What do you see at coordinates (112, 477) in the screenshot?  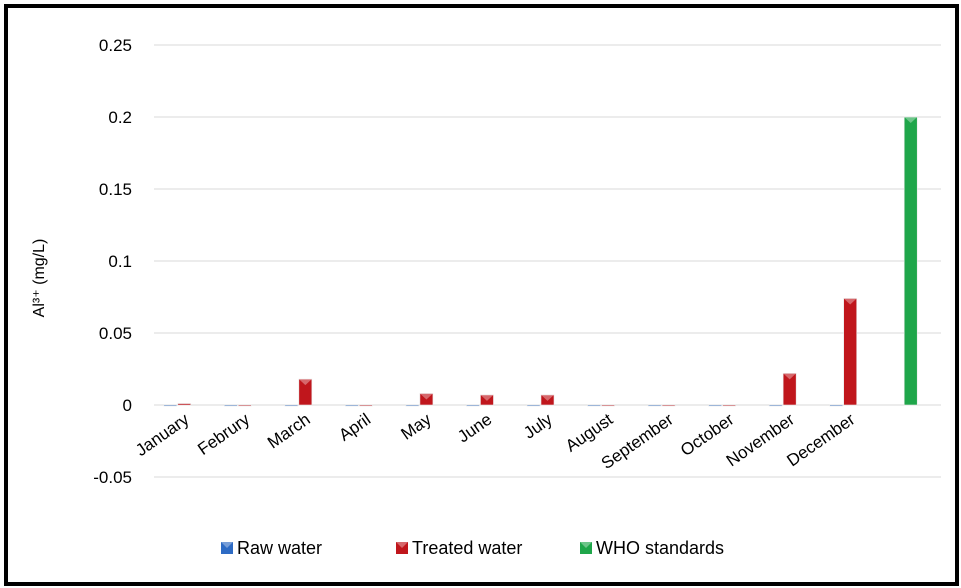 I see `y-tick-label: -0.05` at bounding box center [112, 477].